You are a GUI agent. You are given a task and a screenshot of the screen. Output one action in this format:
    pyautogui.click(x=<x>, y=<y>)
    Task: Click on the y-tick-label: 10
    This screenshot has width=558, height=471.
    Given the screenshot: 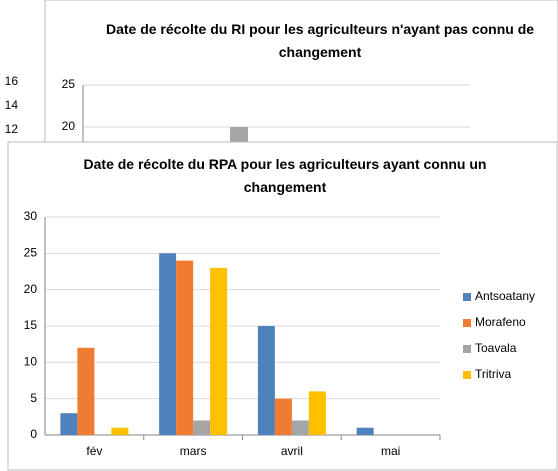 What is the action you would take?
    pyautogui.click(x=31, y=362)
    